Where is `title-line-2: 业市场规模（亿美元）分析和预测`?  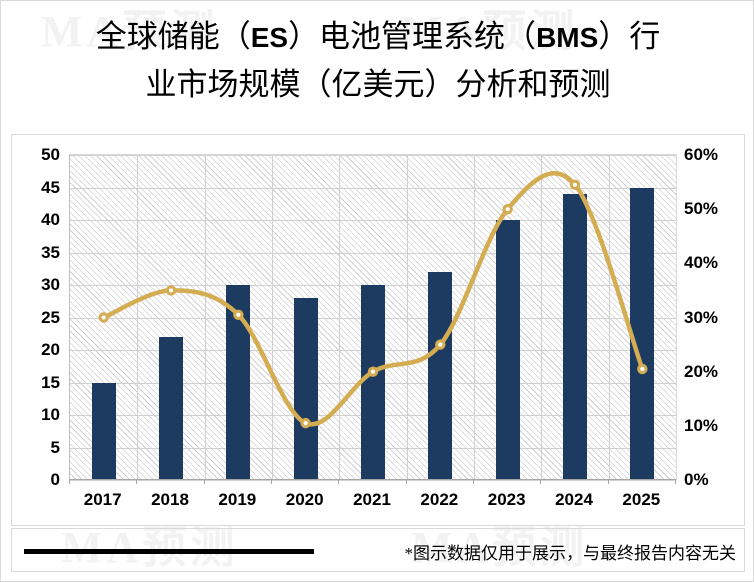 title-line-2: 业市场规模（亿美元）分析和预测 is located at coordinates (378, 84).